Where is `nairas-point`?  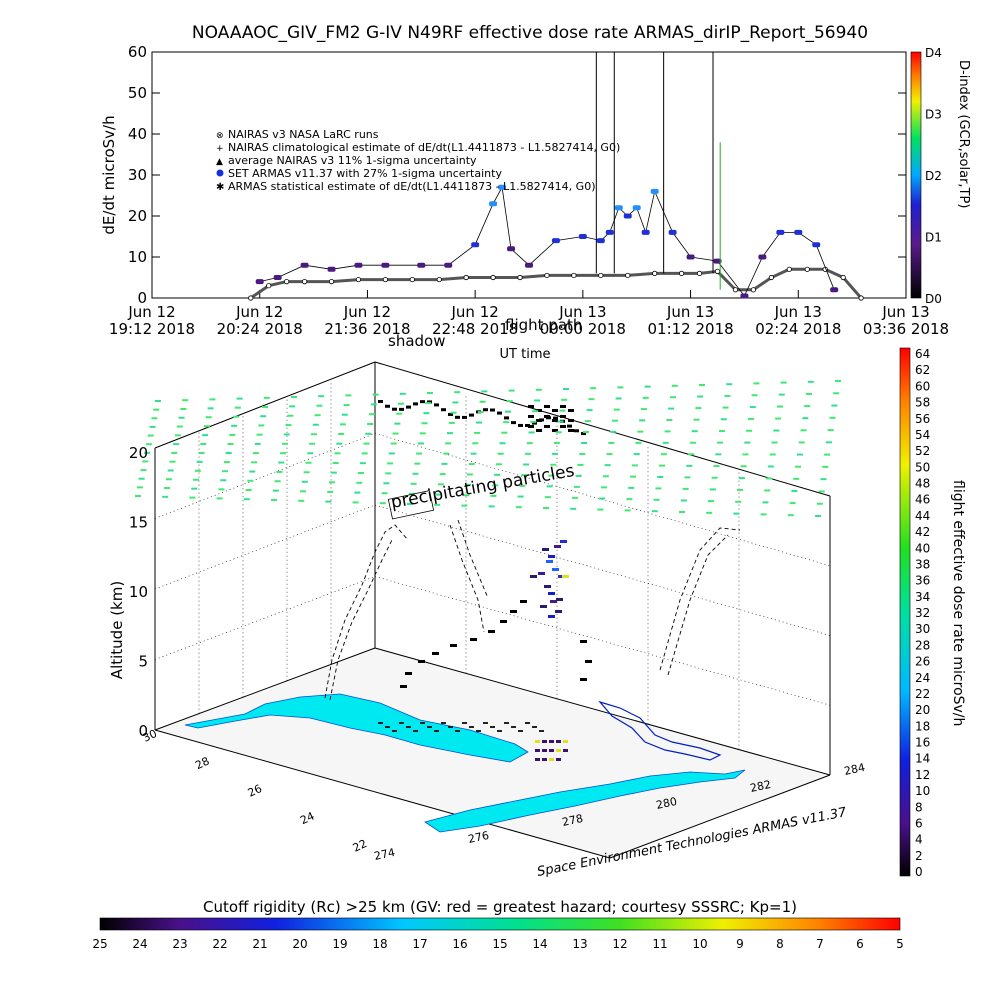 nairas-point is located at coordinates (287, 281).